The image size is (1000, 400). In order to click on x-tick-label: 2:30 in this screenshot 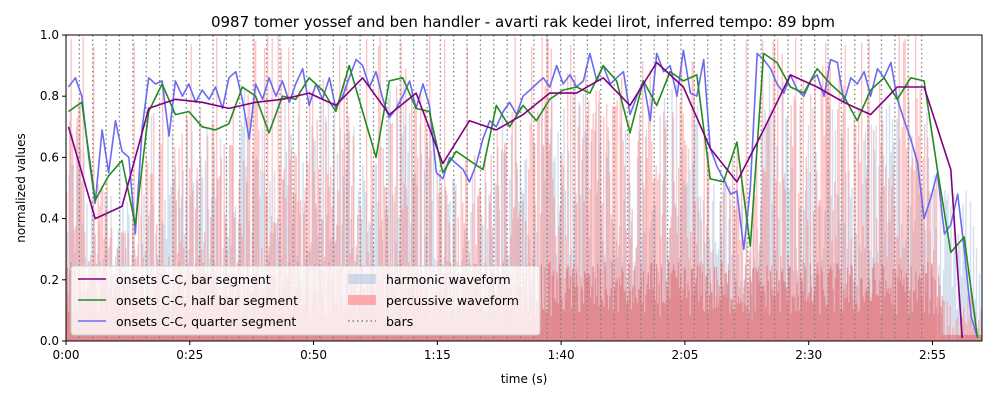, I will do `click(808, 355)`.